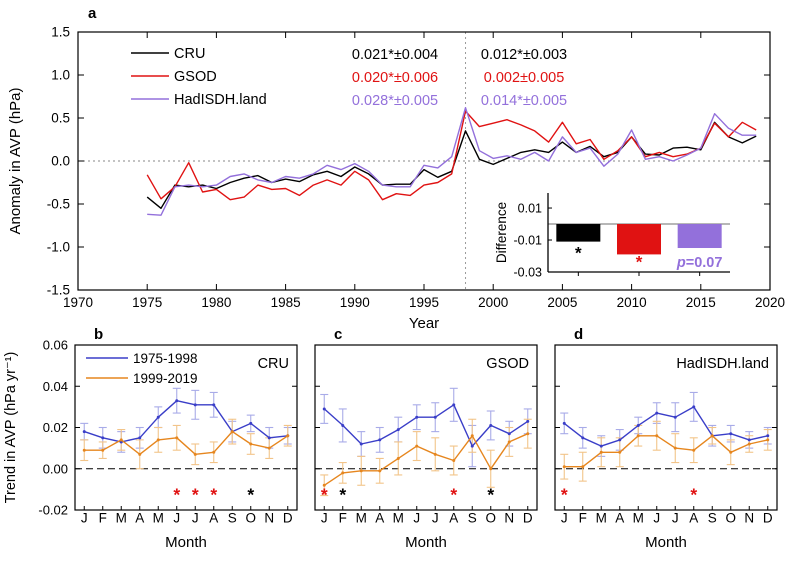  What do you see at coordinates (216, 302) in the screenshot?
I see `panel-a-xtick-label: 1980` at bounding box center [216, 302].